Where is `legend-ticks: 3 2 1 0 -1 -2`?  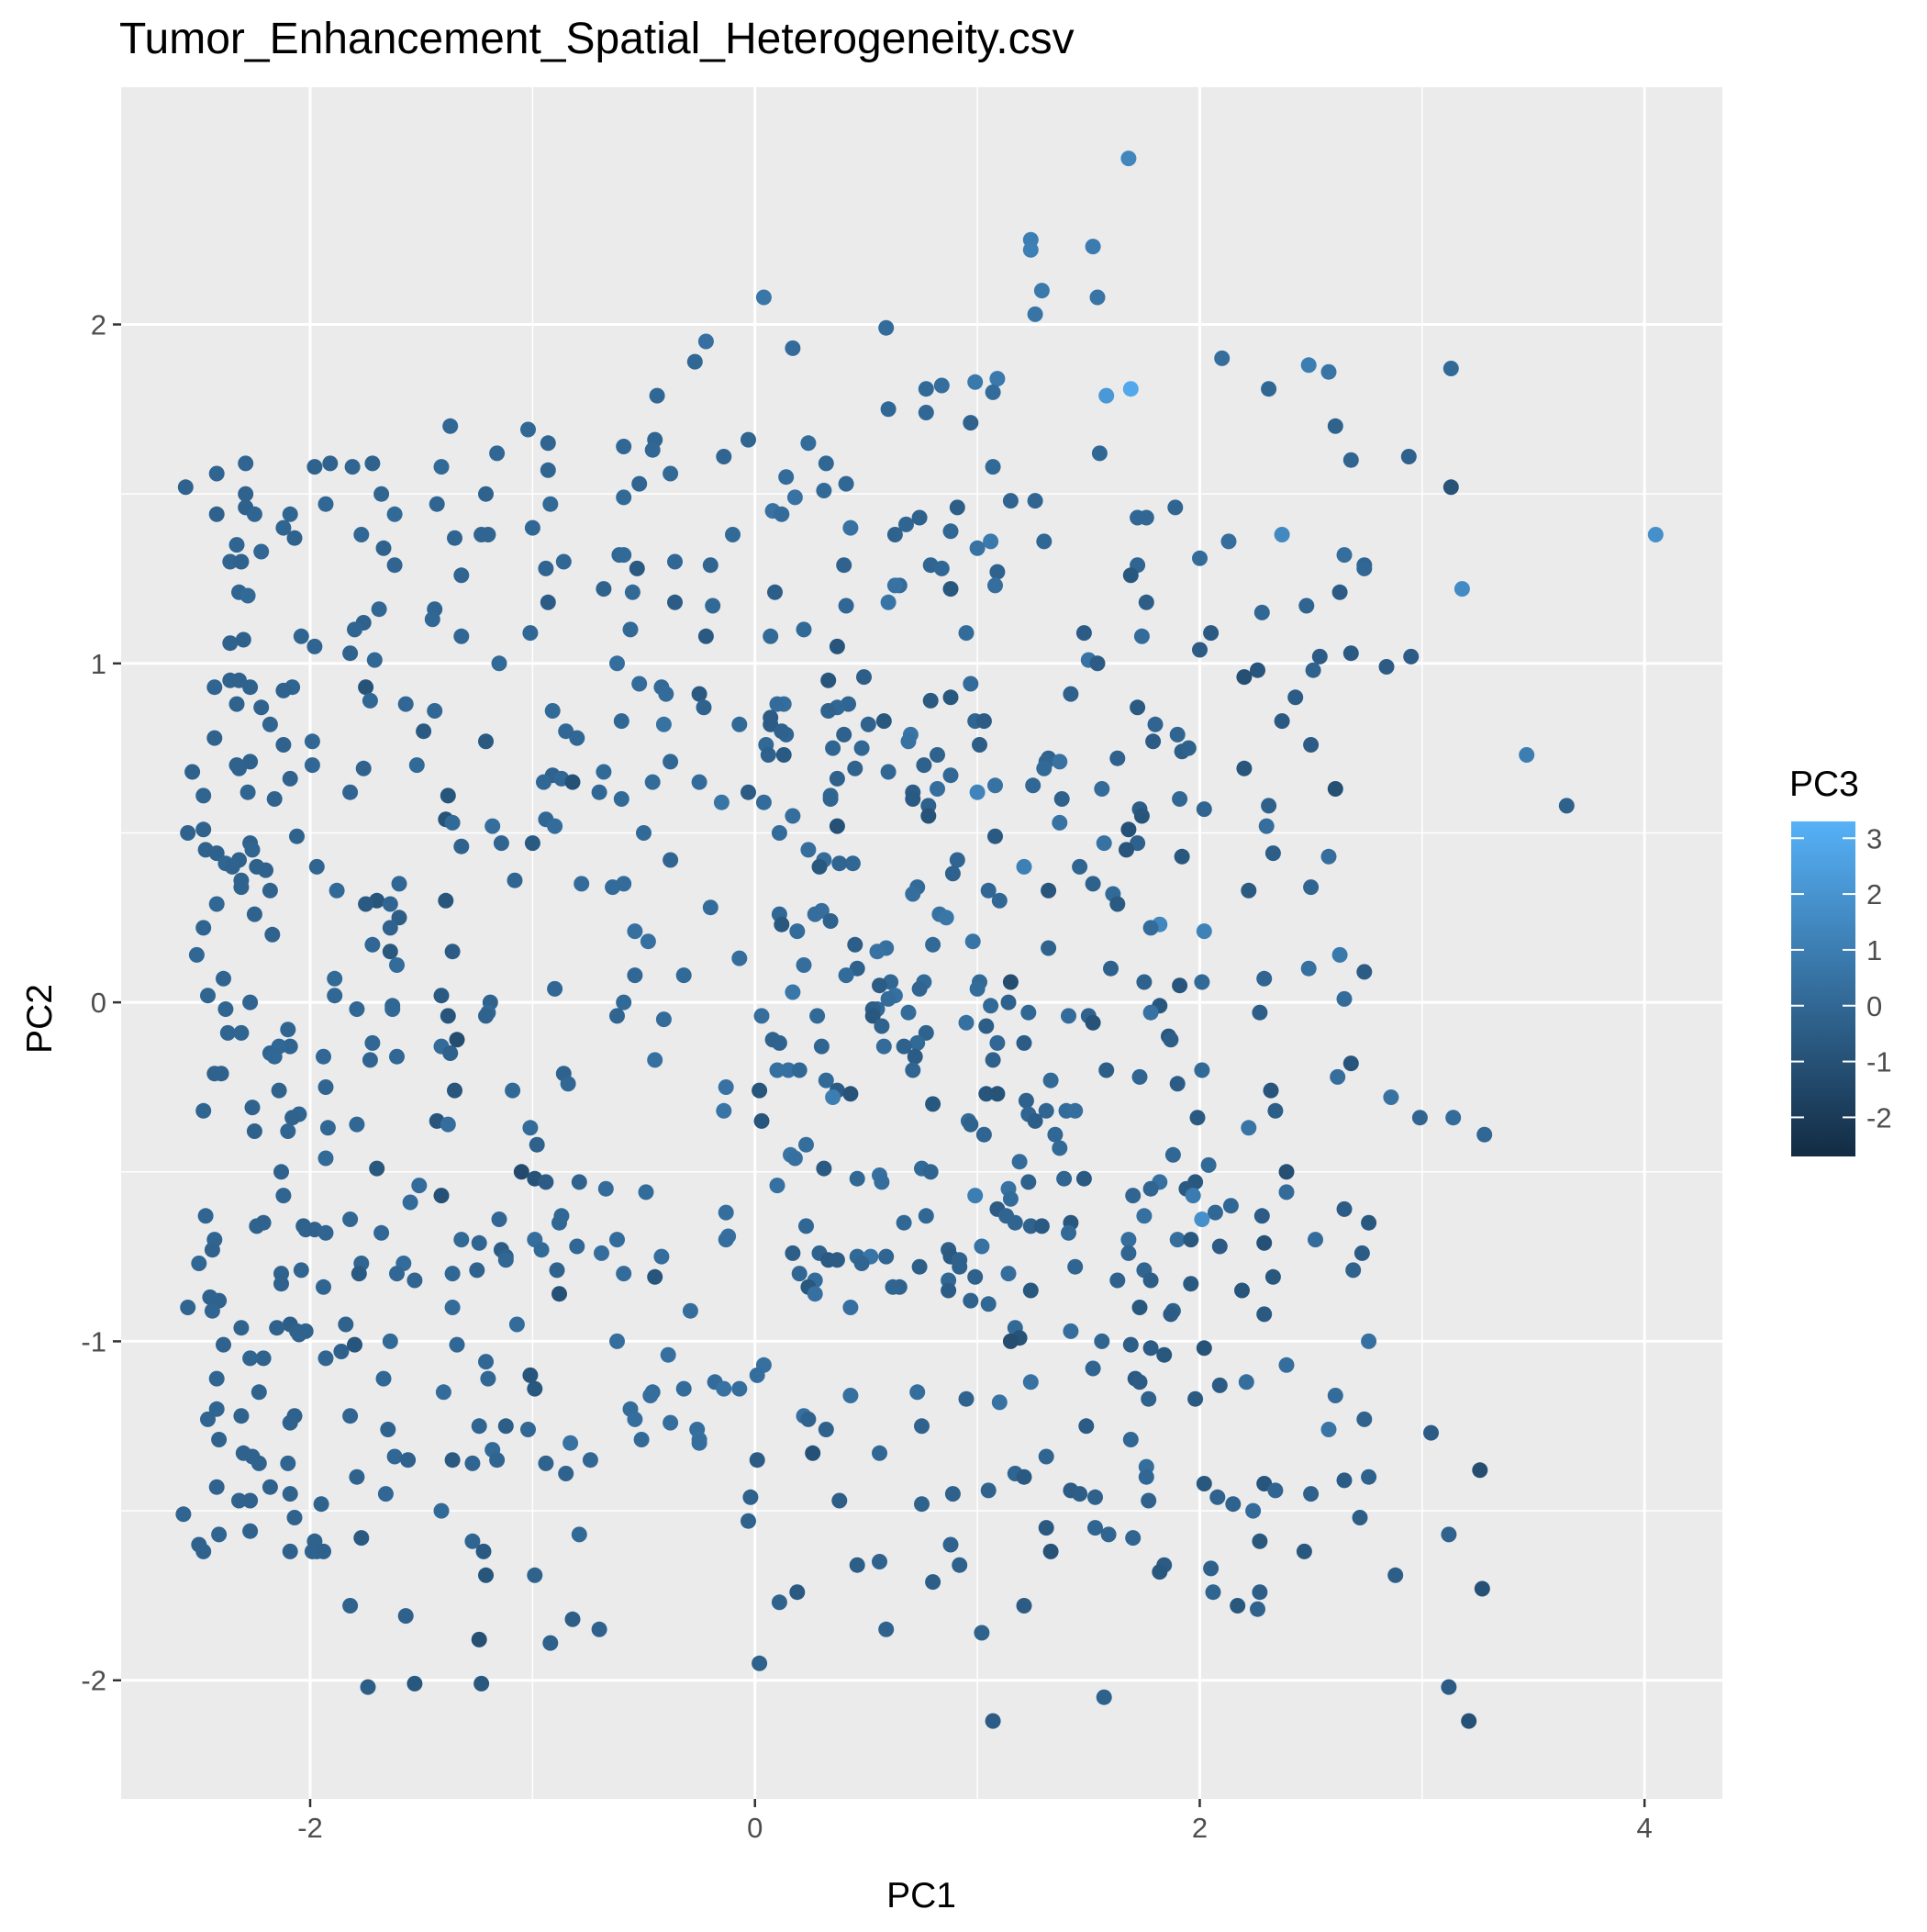 legend-ticks: 3 2 1 0 -1 -2 is located at coordinates (1841, 978).